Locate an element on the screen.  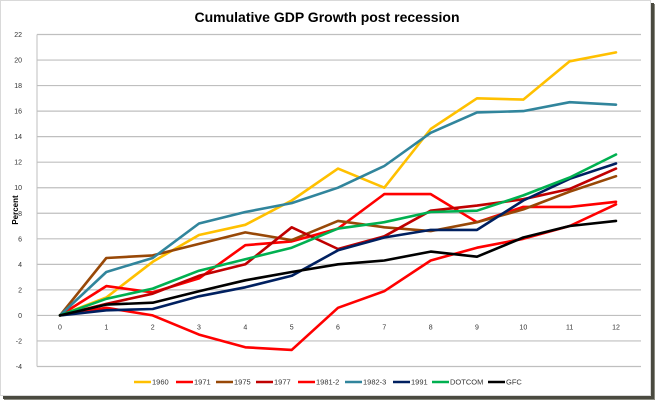
legend-label: GFC is located at coordinates (514, 382).